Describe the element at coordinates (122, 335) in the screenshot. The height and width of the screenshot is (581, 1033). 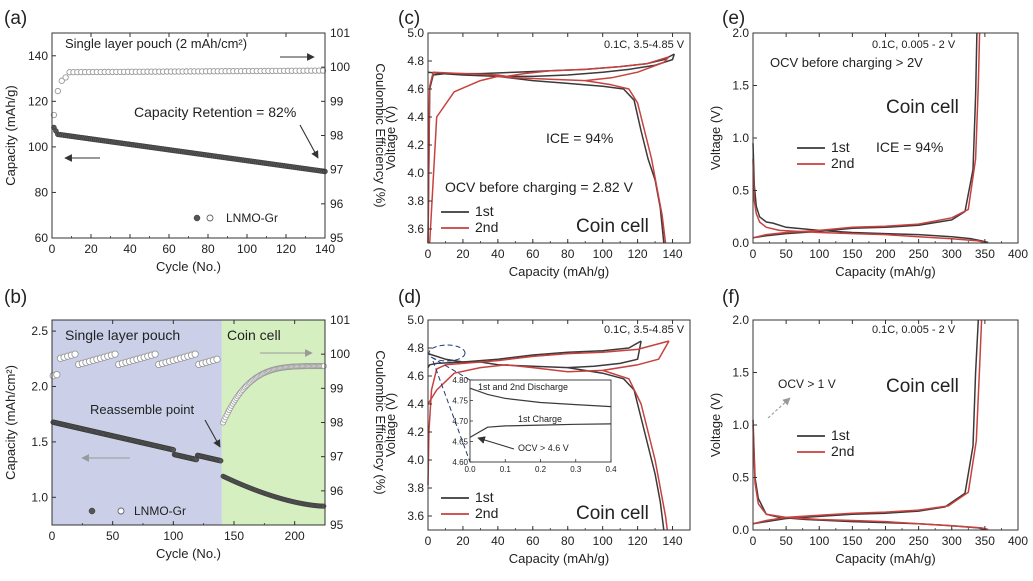
I see `pouch-region-label: Single layer pouch` at that location.